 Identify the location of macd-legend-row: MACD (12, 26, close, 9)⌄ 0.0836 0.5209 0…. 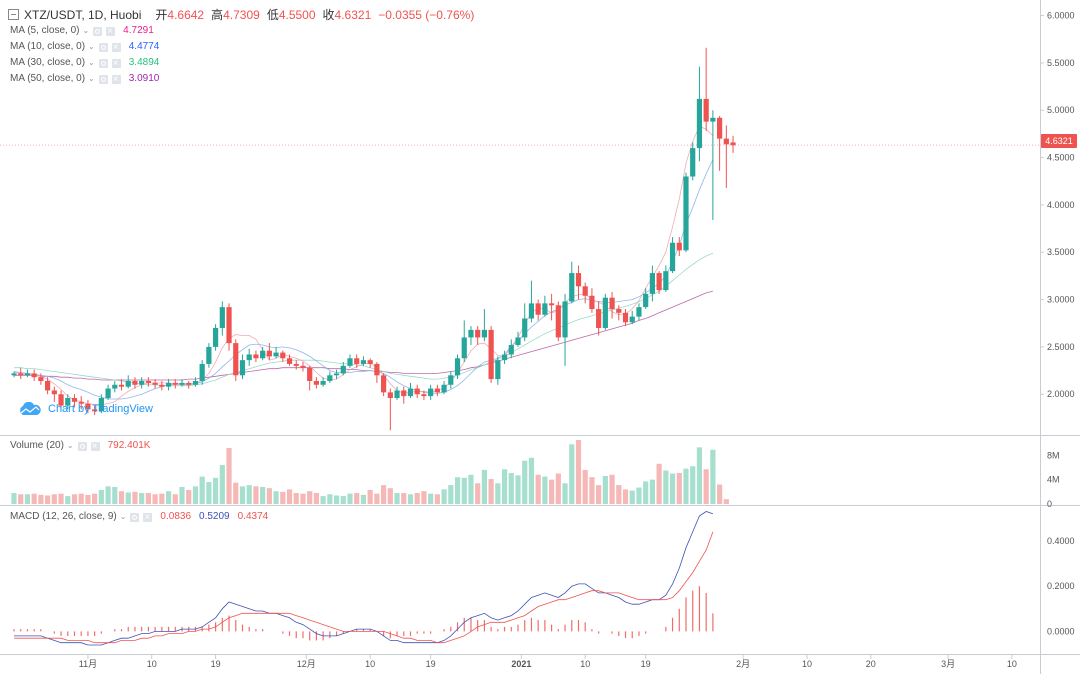
(139, 517).